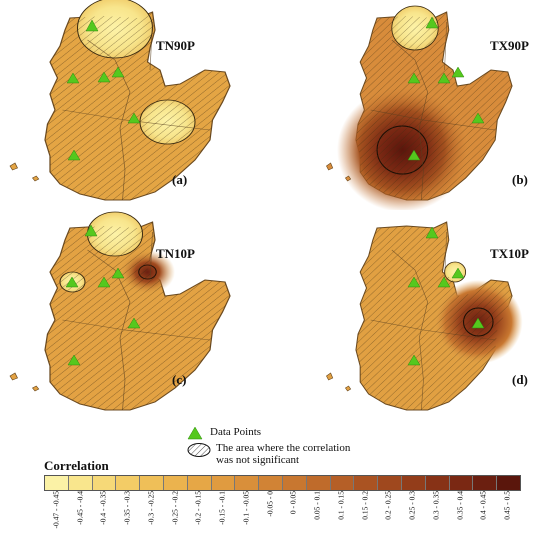 The image size is (550, 538). I want to click on colorbar-label-cell: -0.3 - -0.25, so click(151, 514).